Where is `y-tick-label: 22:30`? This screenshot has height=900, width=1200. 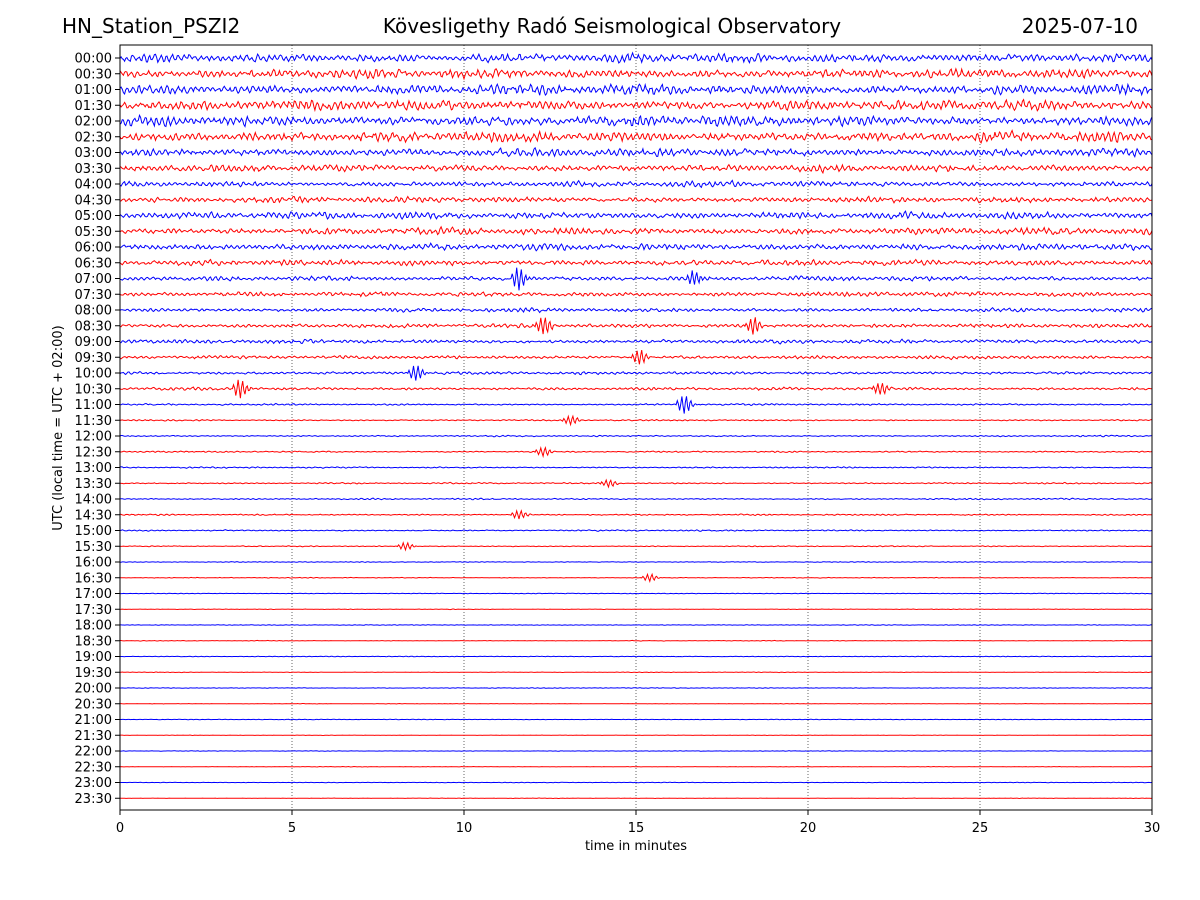
y-tick-label: 22:30 is located at coordinates (93, 767).